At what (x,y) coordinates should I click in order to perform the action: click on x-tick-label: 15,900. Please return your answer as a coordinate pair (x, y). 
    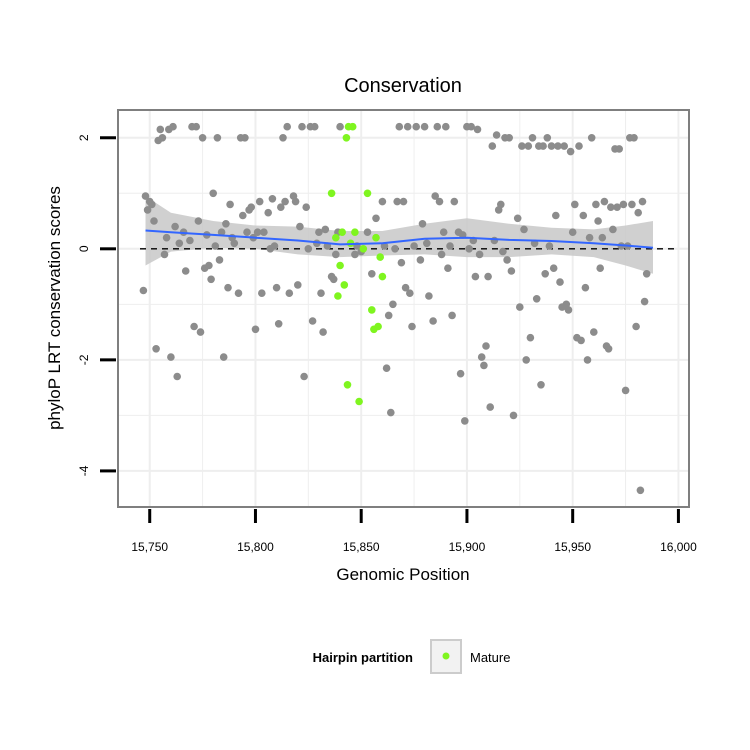
    Looking at the image, I should click on (467, 547).